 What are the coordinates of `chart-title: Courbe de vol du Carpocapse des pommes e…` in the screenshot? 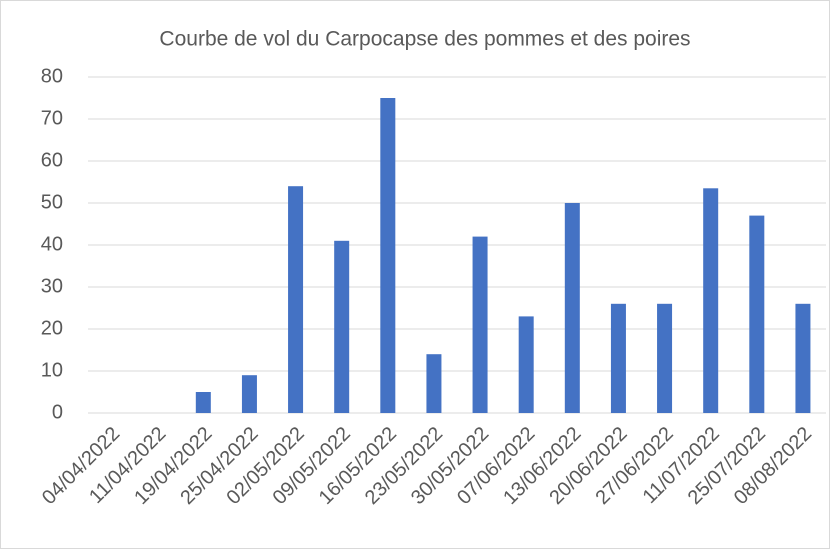 It's located at (424, 39).